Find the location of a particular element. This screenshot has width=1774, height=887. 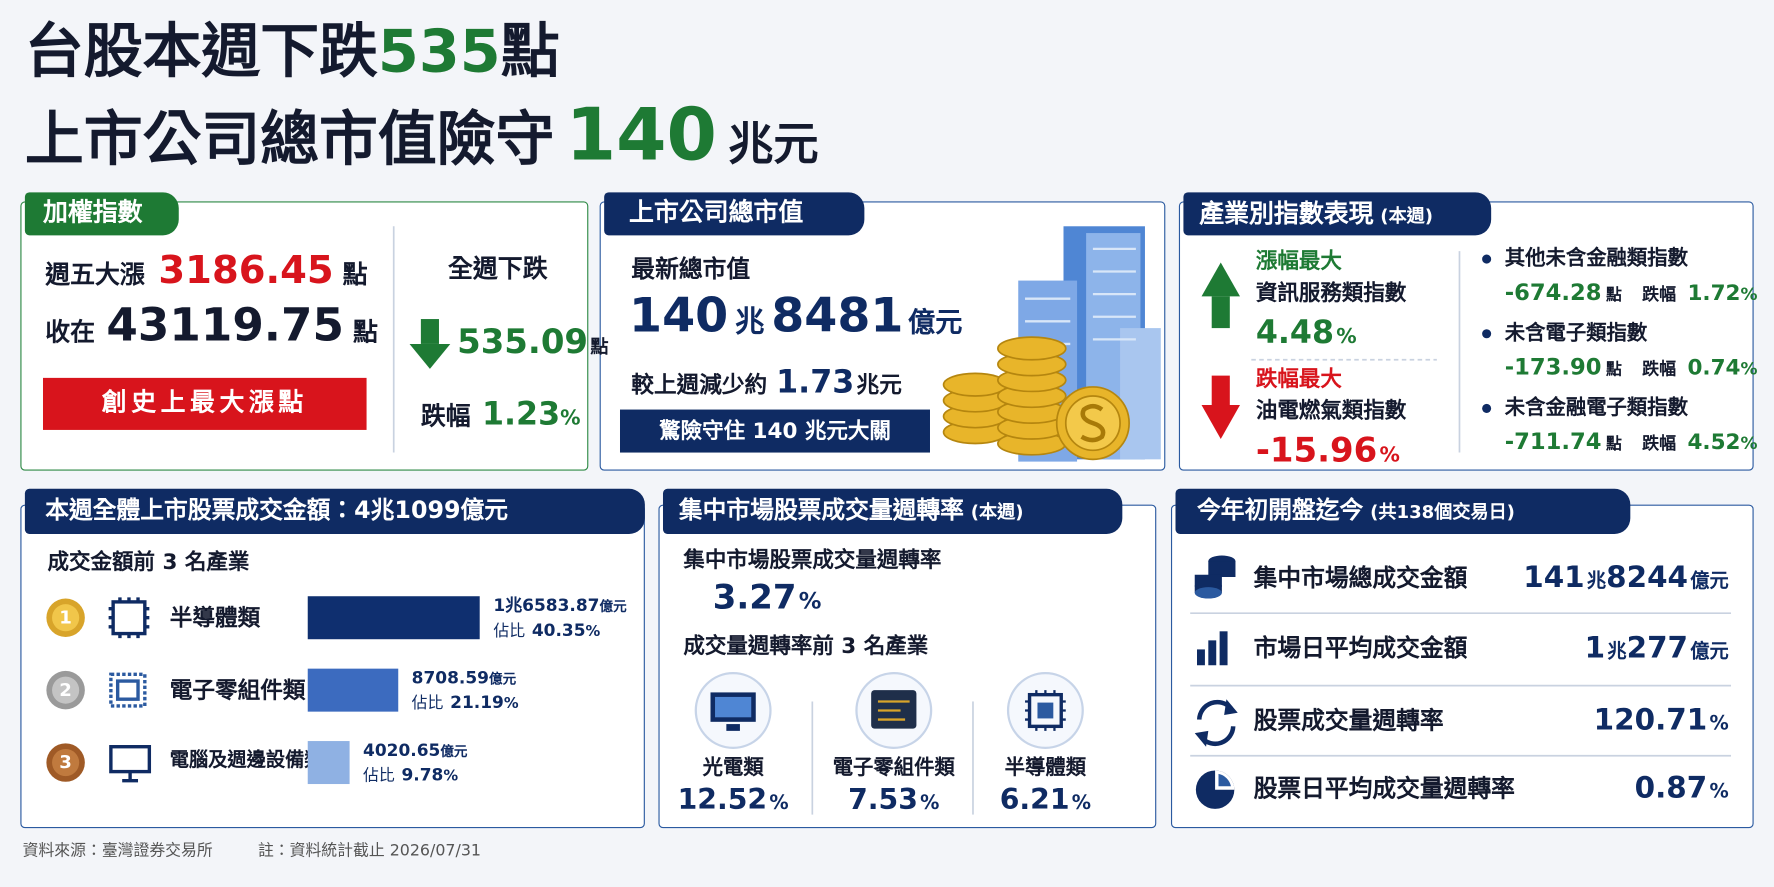

index-name: 未含金融電子類指數 is located at coordinates (1596, 407).